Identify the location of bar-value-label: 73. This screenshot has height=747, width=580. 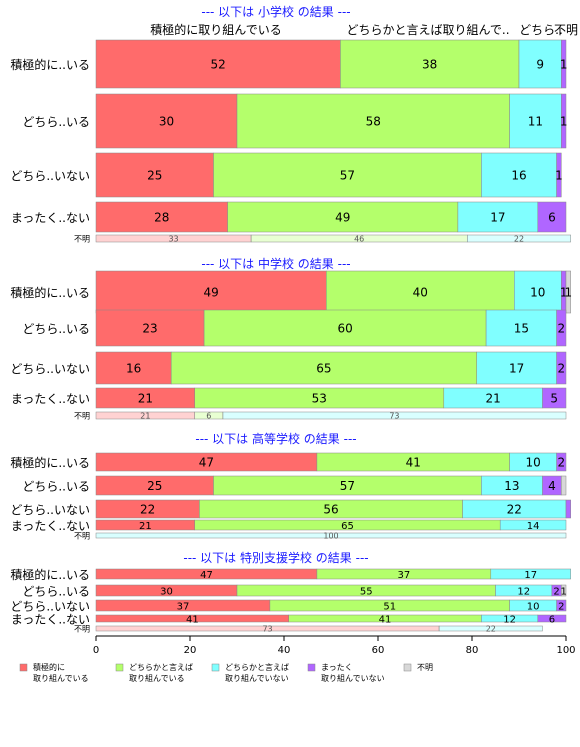
(267, 629).